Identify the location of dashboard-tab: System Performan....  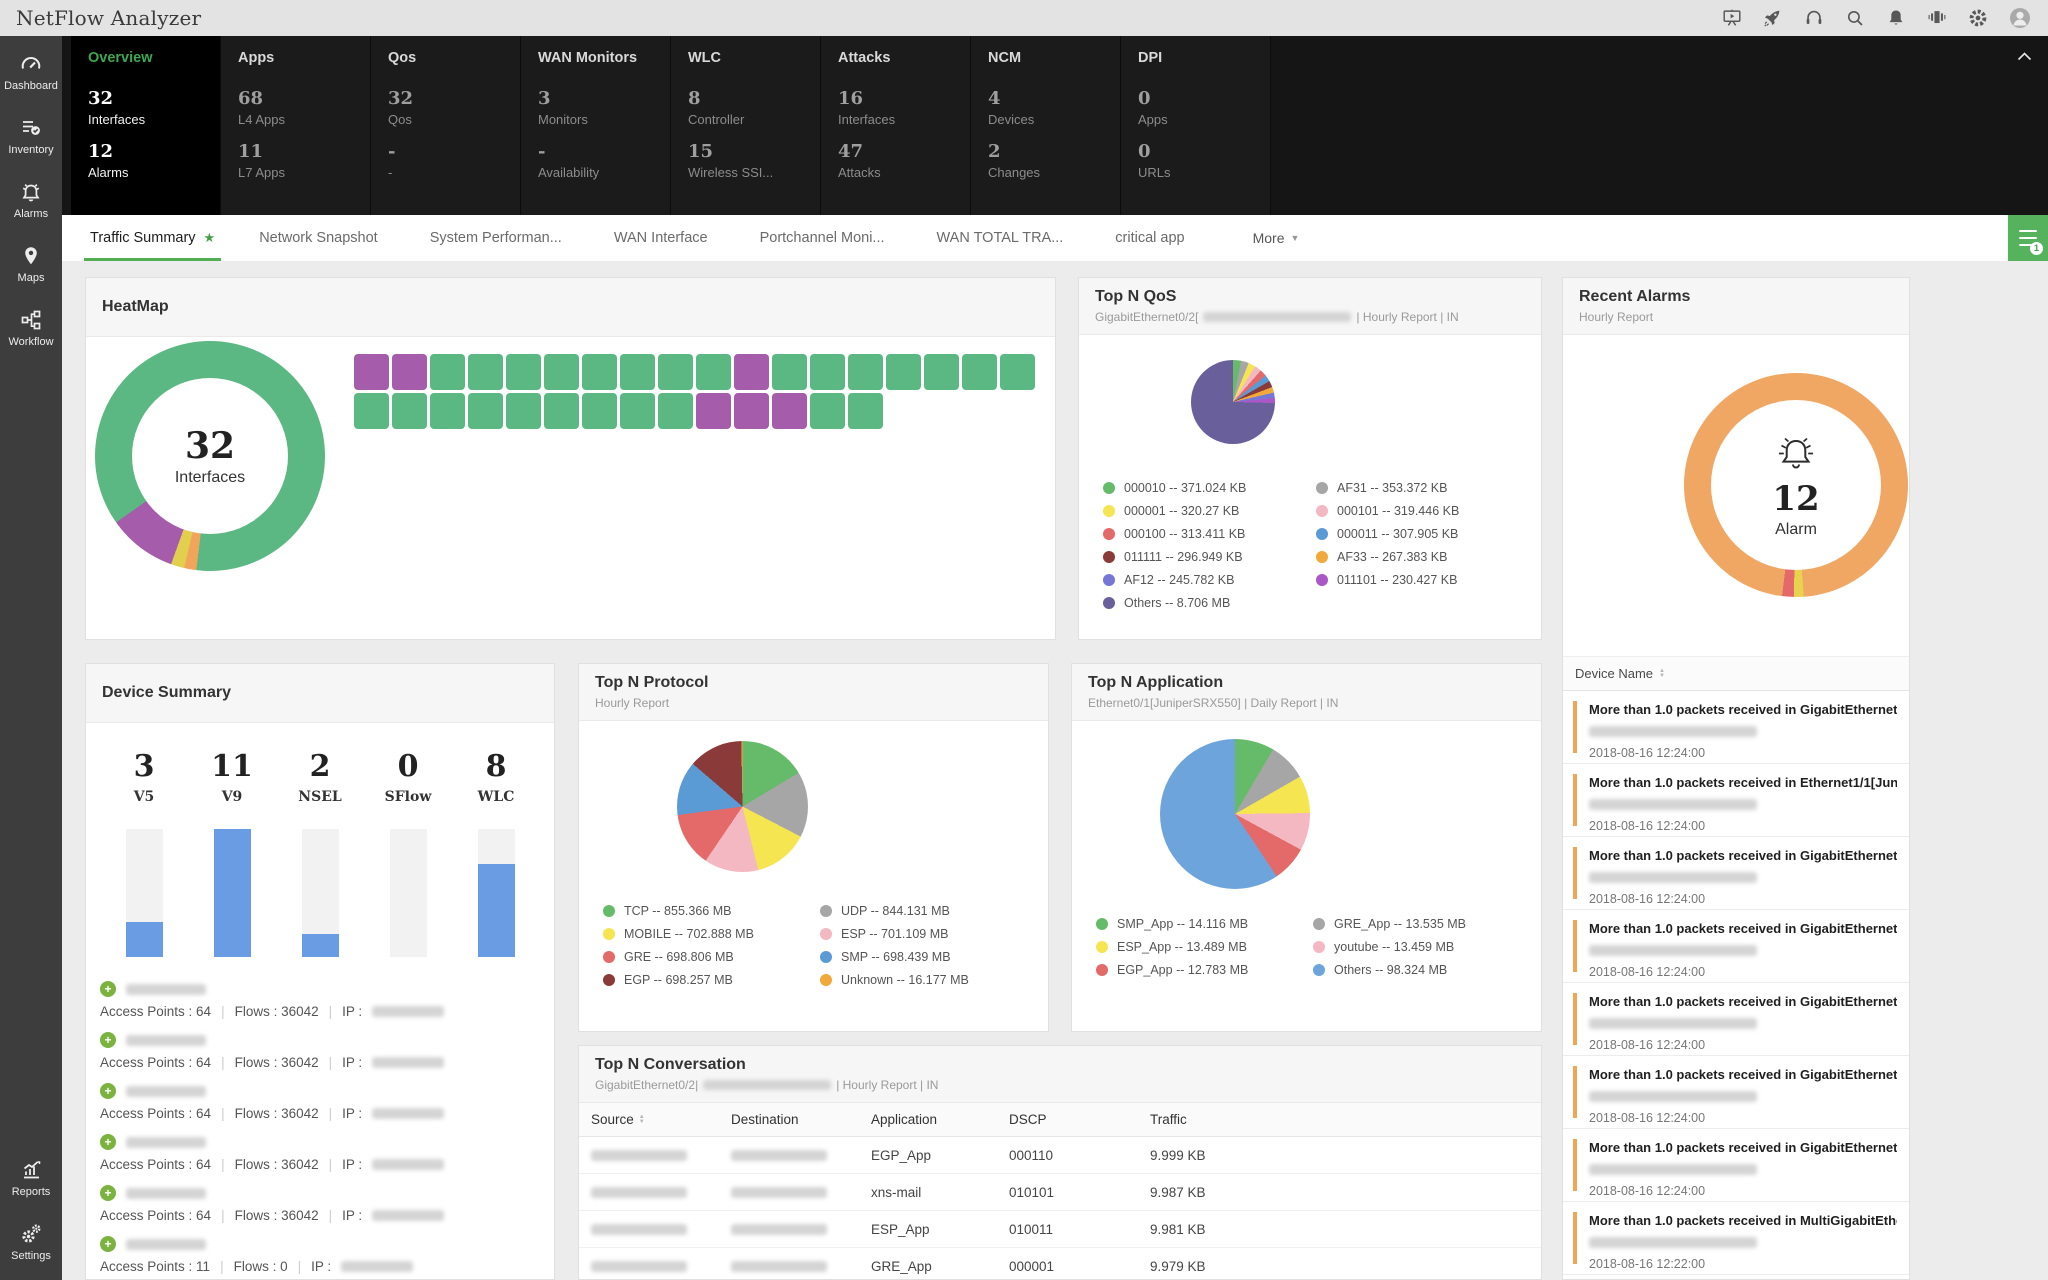
(500, 238).